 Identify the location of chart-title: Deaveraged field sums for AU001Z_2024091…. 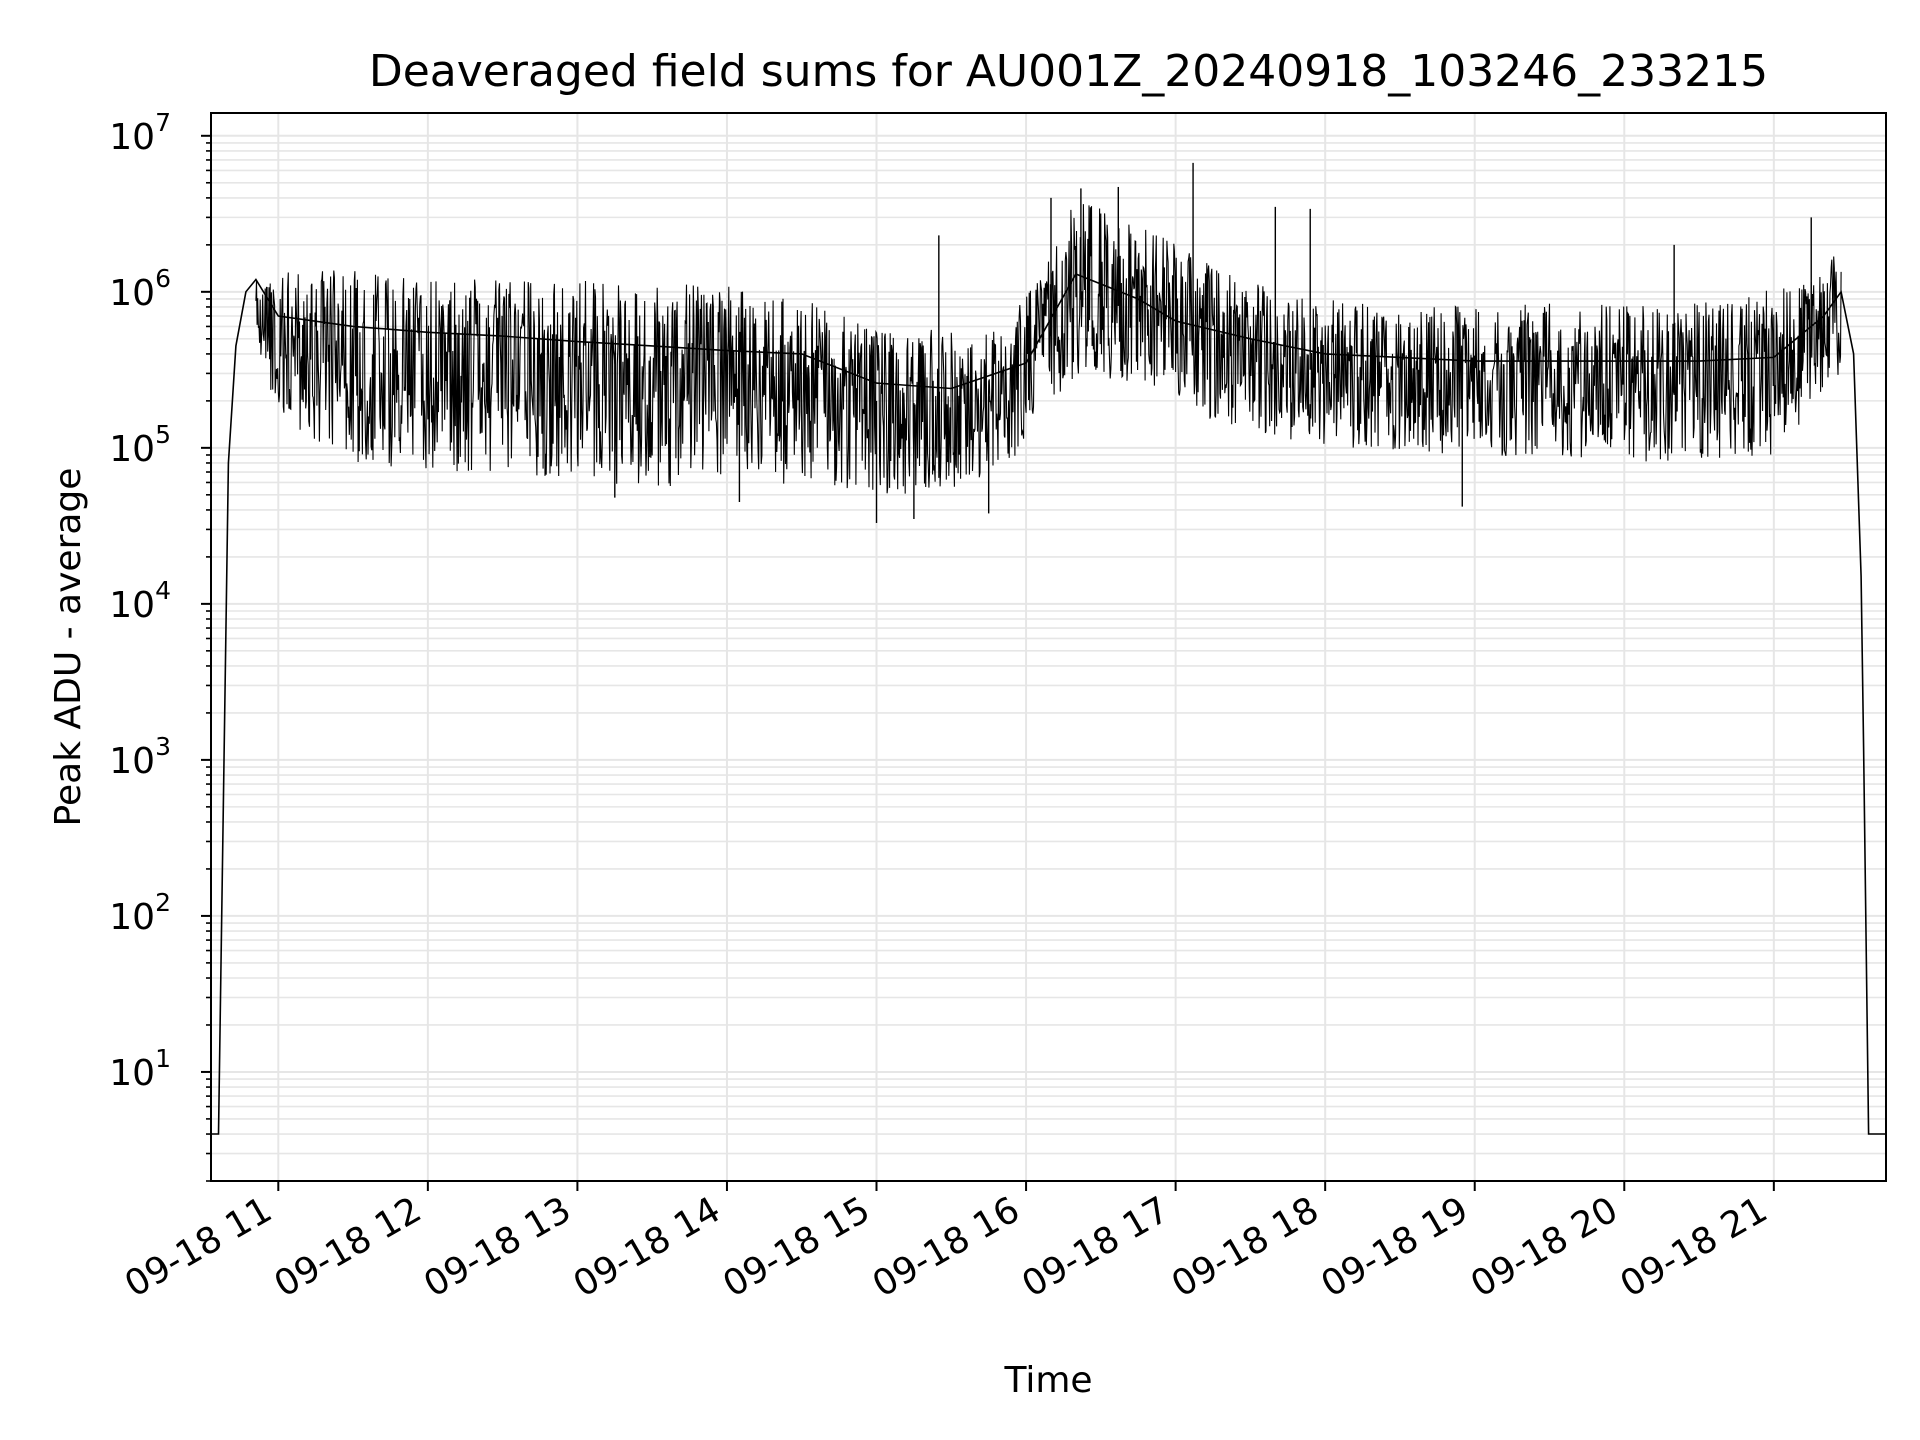
(1068, 71).